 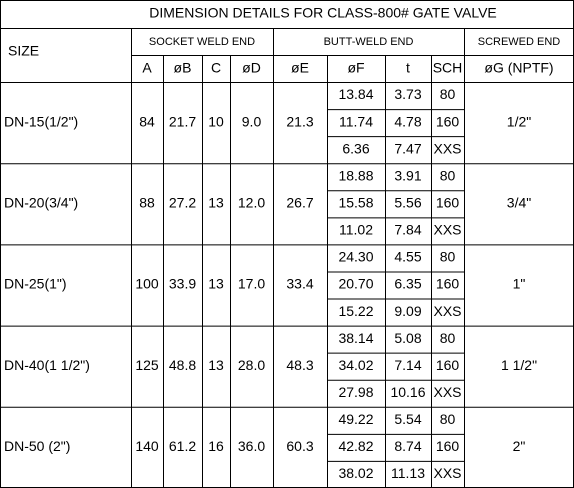 I want to click on pipe-cell: 7.14, so click(x=407, y=365).